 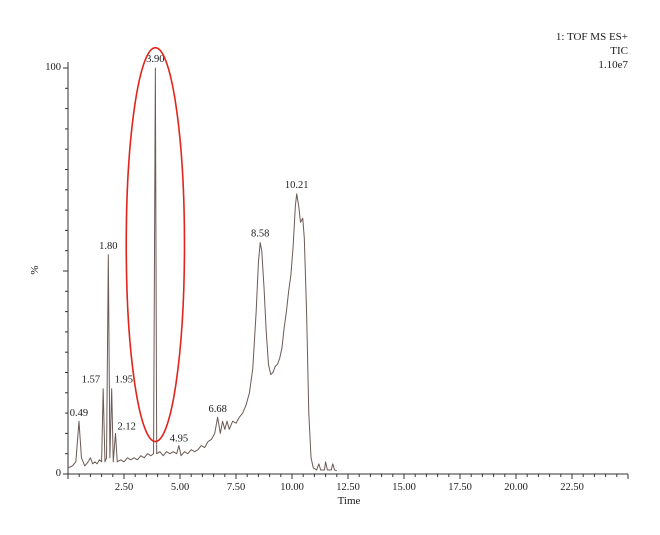 I want to click on peak-label: 1.57, so click(x=91, y=380).